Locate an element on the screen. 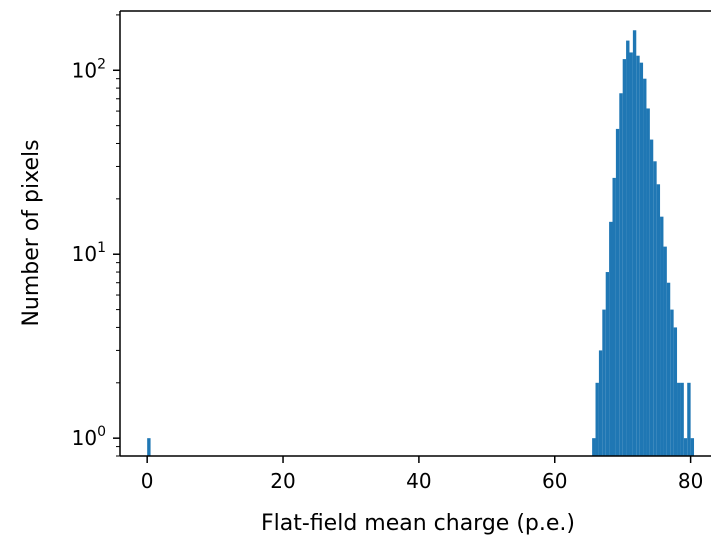  y-axis-ticks: 10⁰ 10¹ 10² is located at coordinates (96, 235).